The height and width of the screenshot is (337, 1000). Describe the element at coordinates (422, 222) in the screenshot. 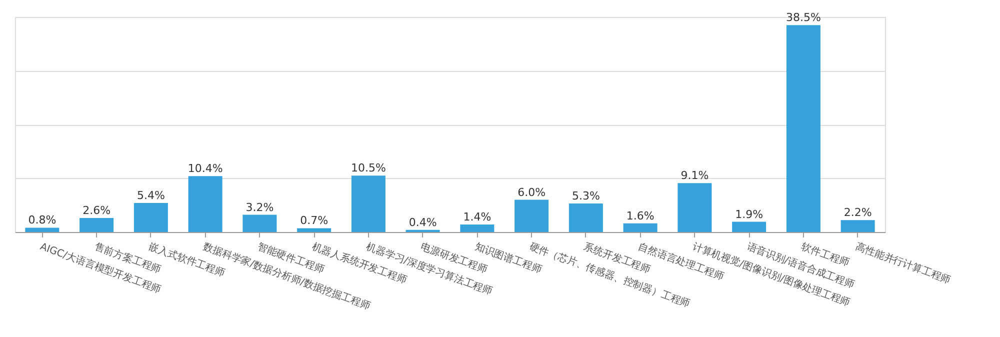

I see `data-label: 0.4%` at that location.